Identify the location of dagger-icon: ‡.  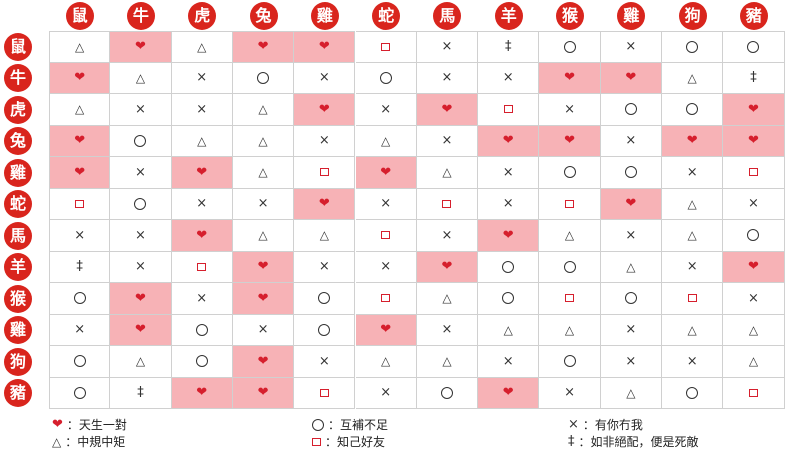
(79, 267).